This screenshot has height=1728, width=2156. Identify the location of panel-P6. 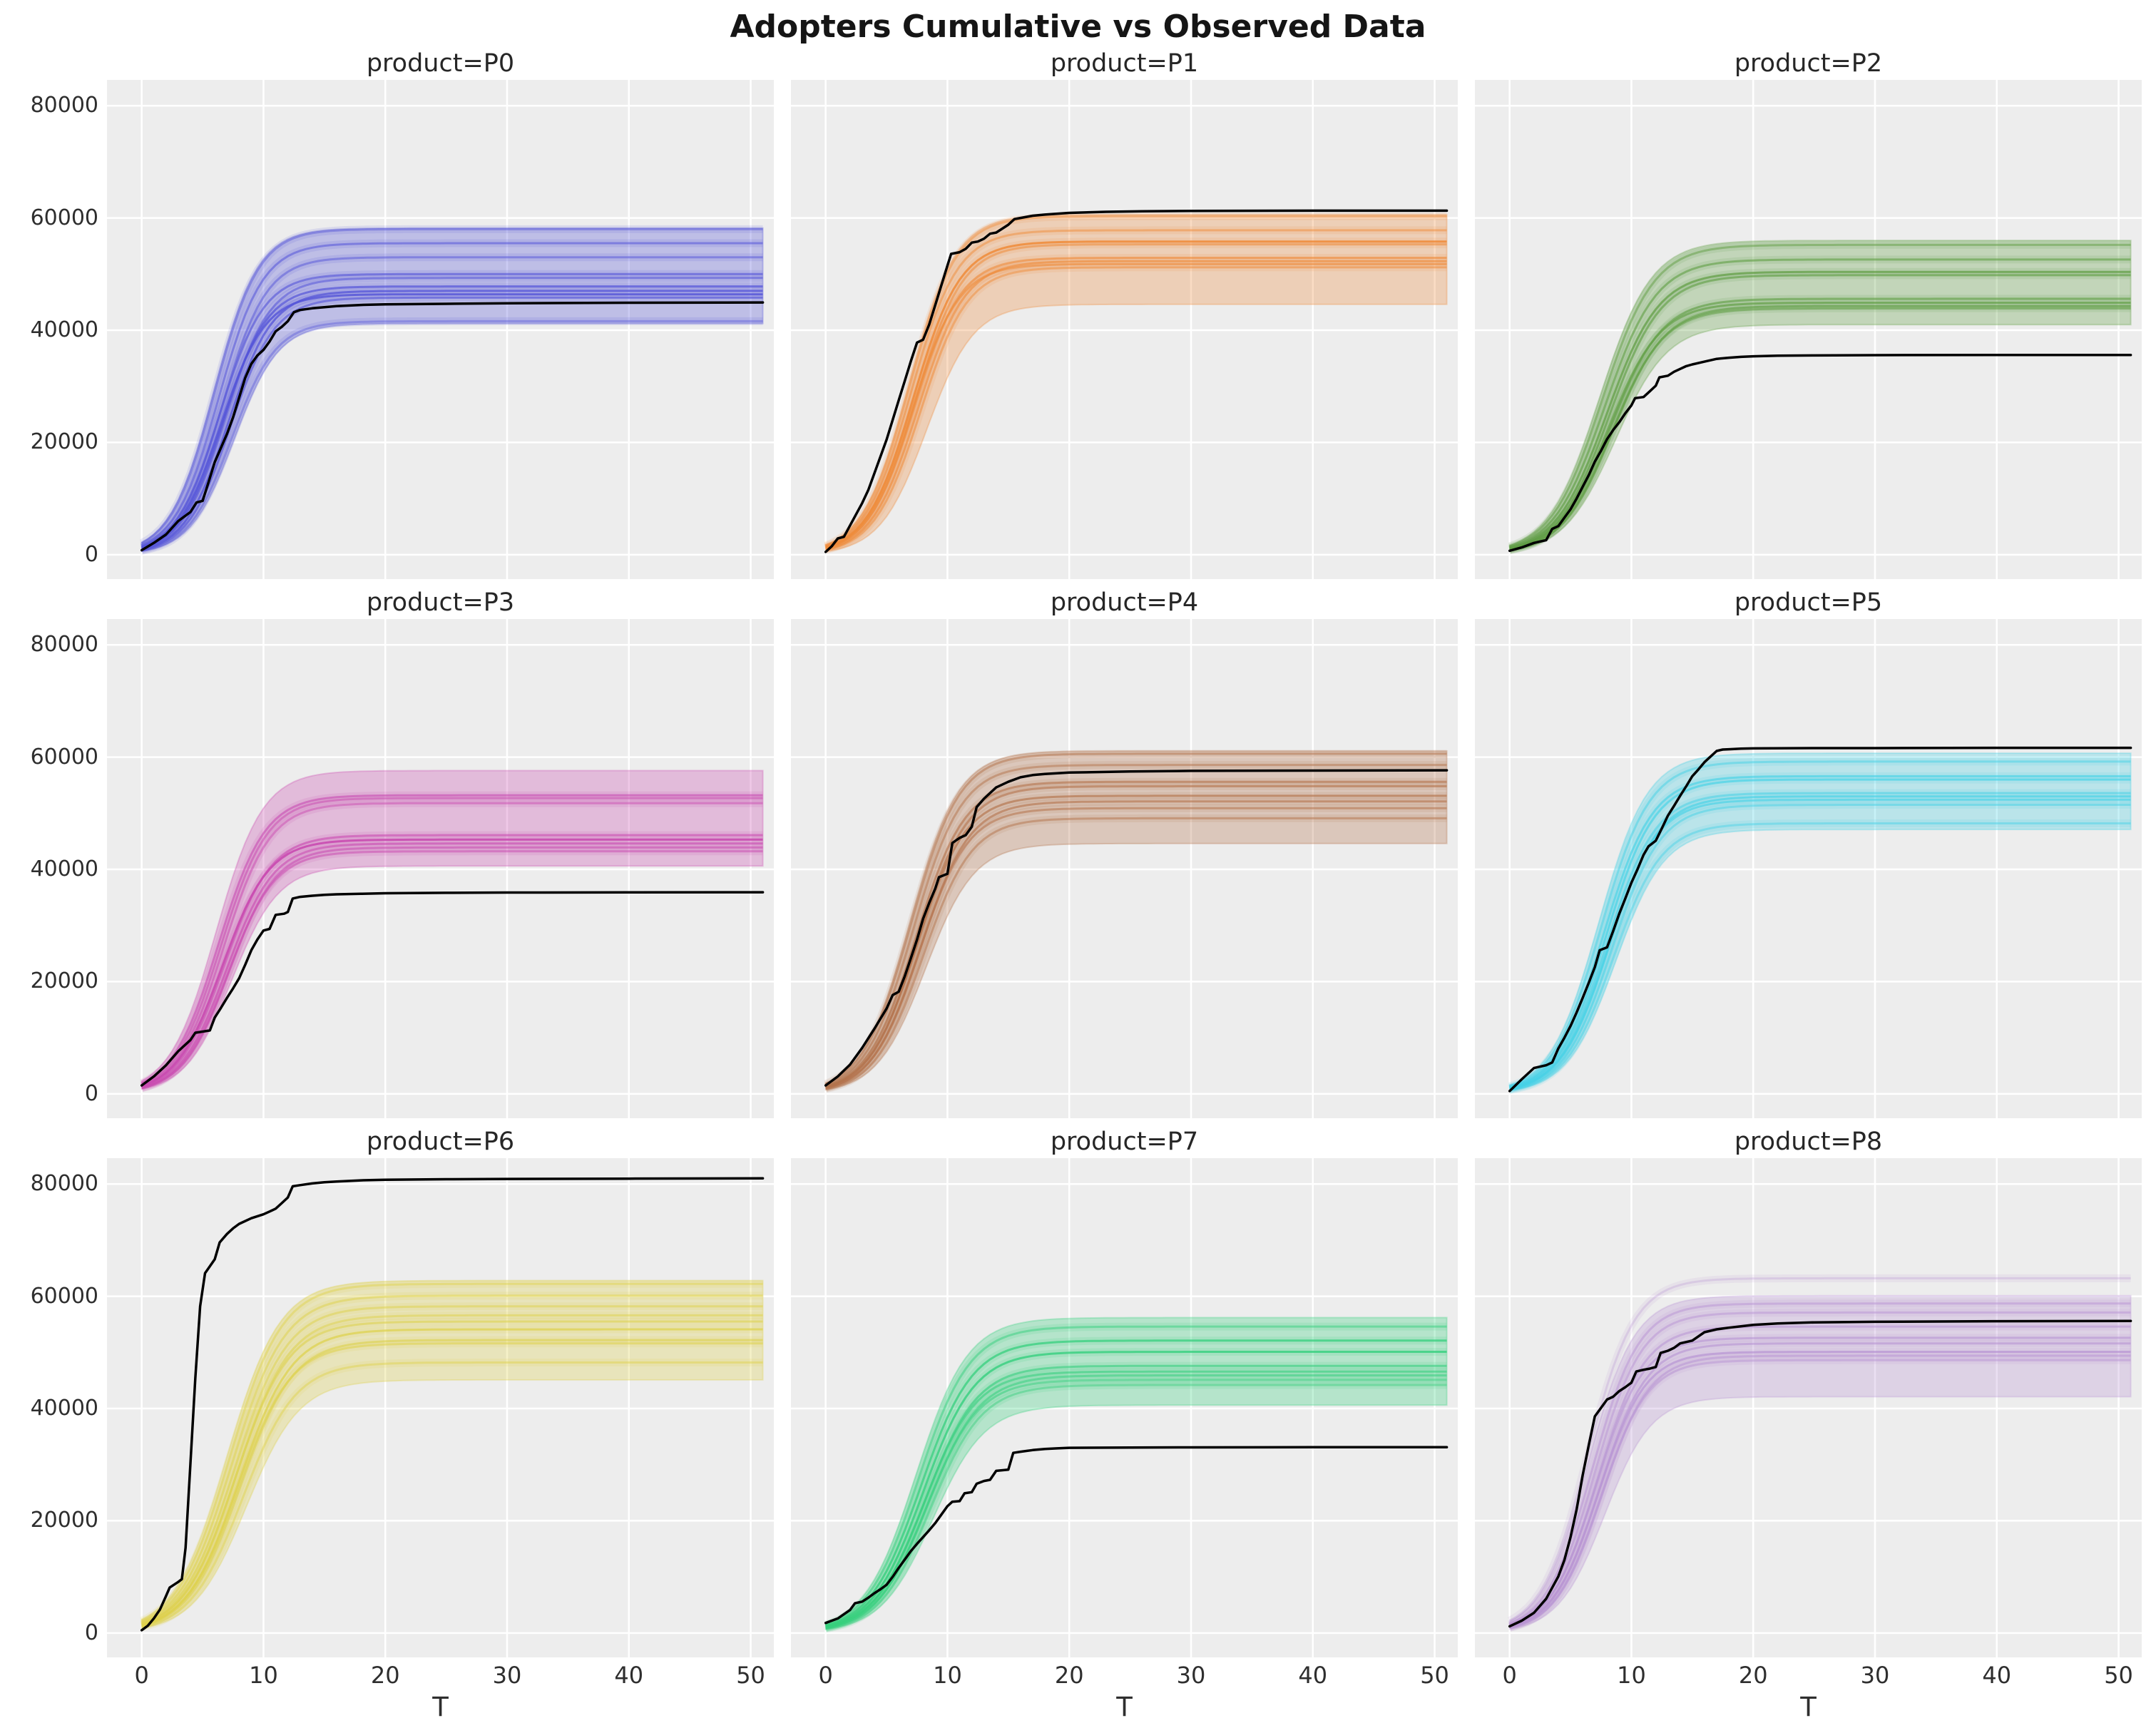
(440, 1407).